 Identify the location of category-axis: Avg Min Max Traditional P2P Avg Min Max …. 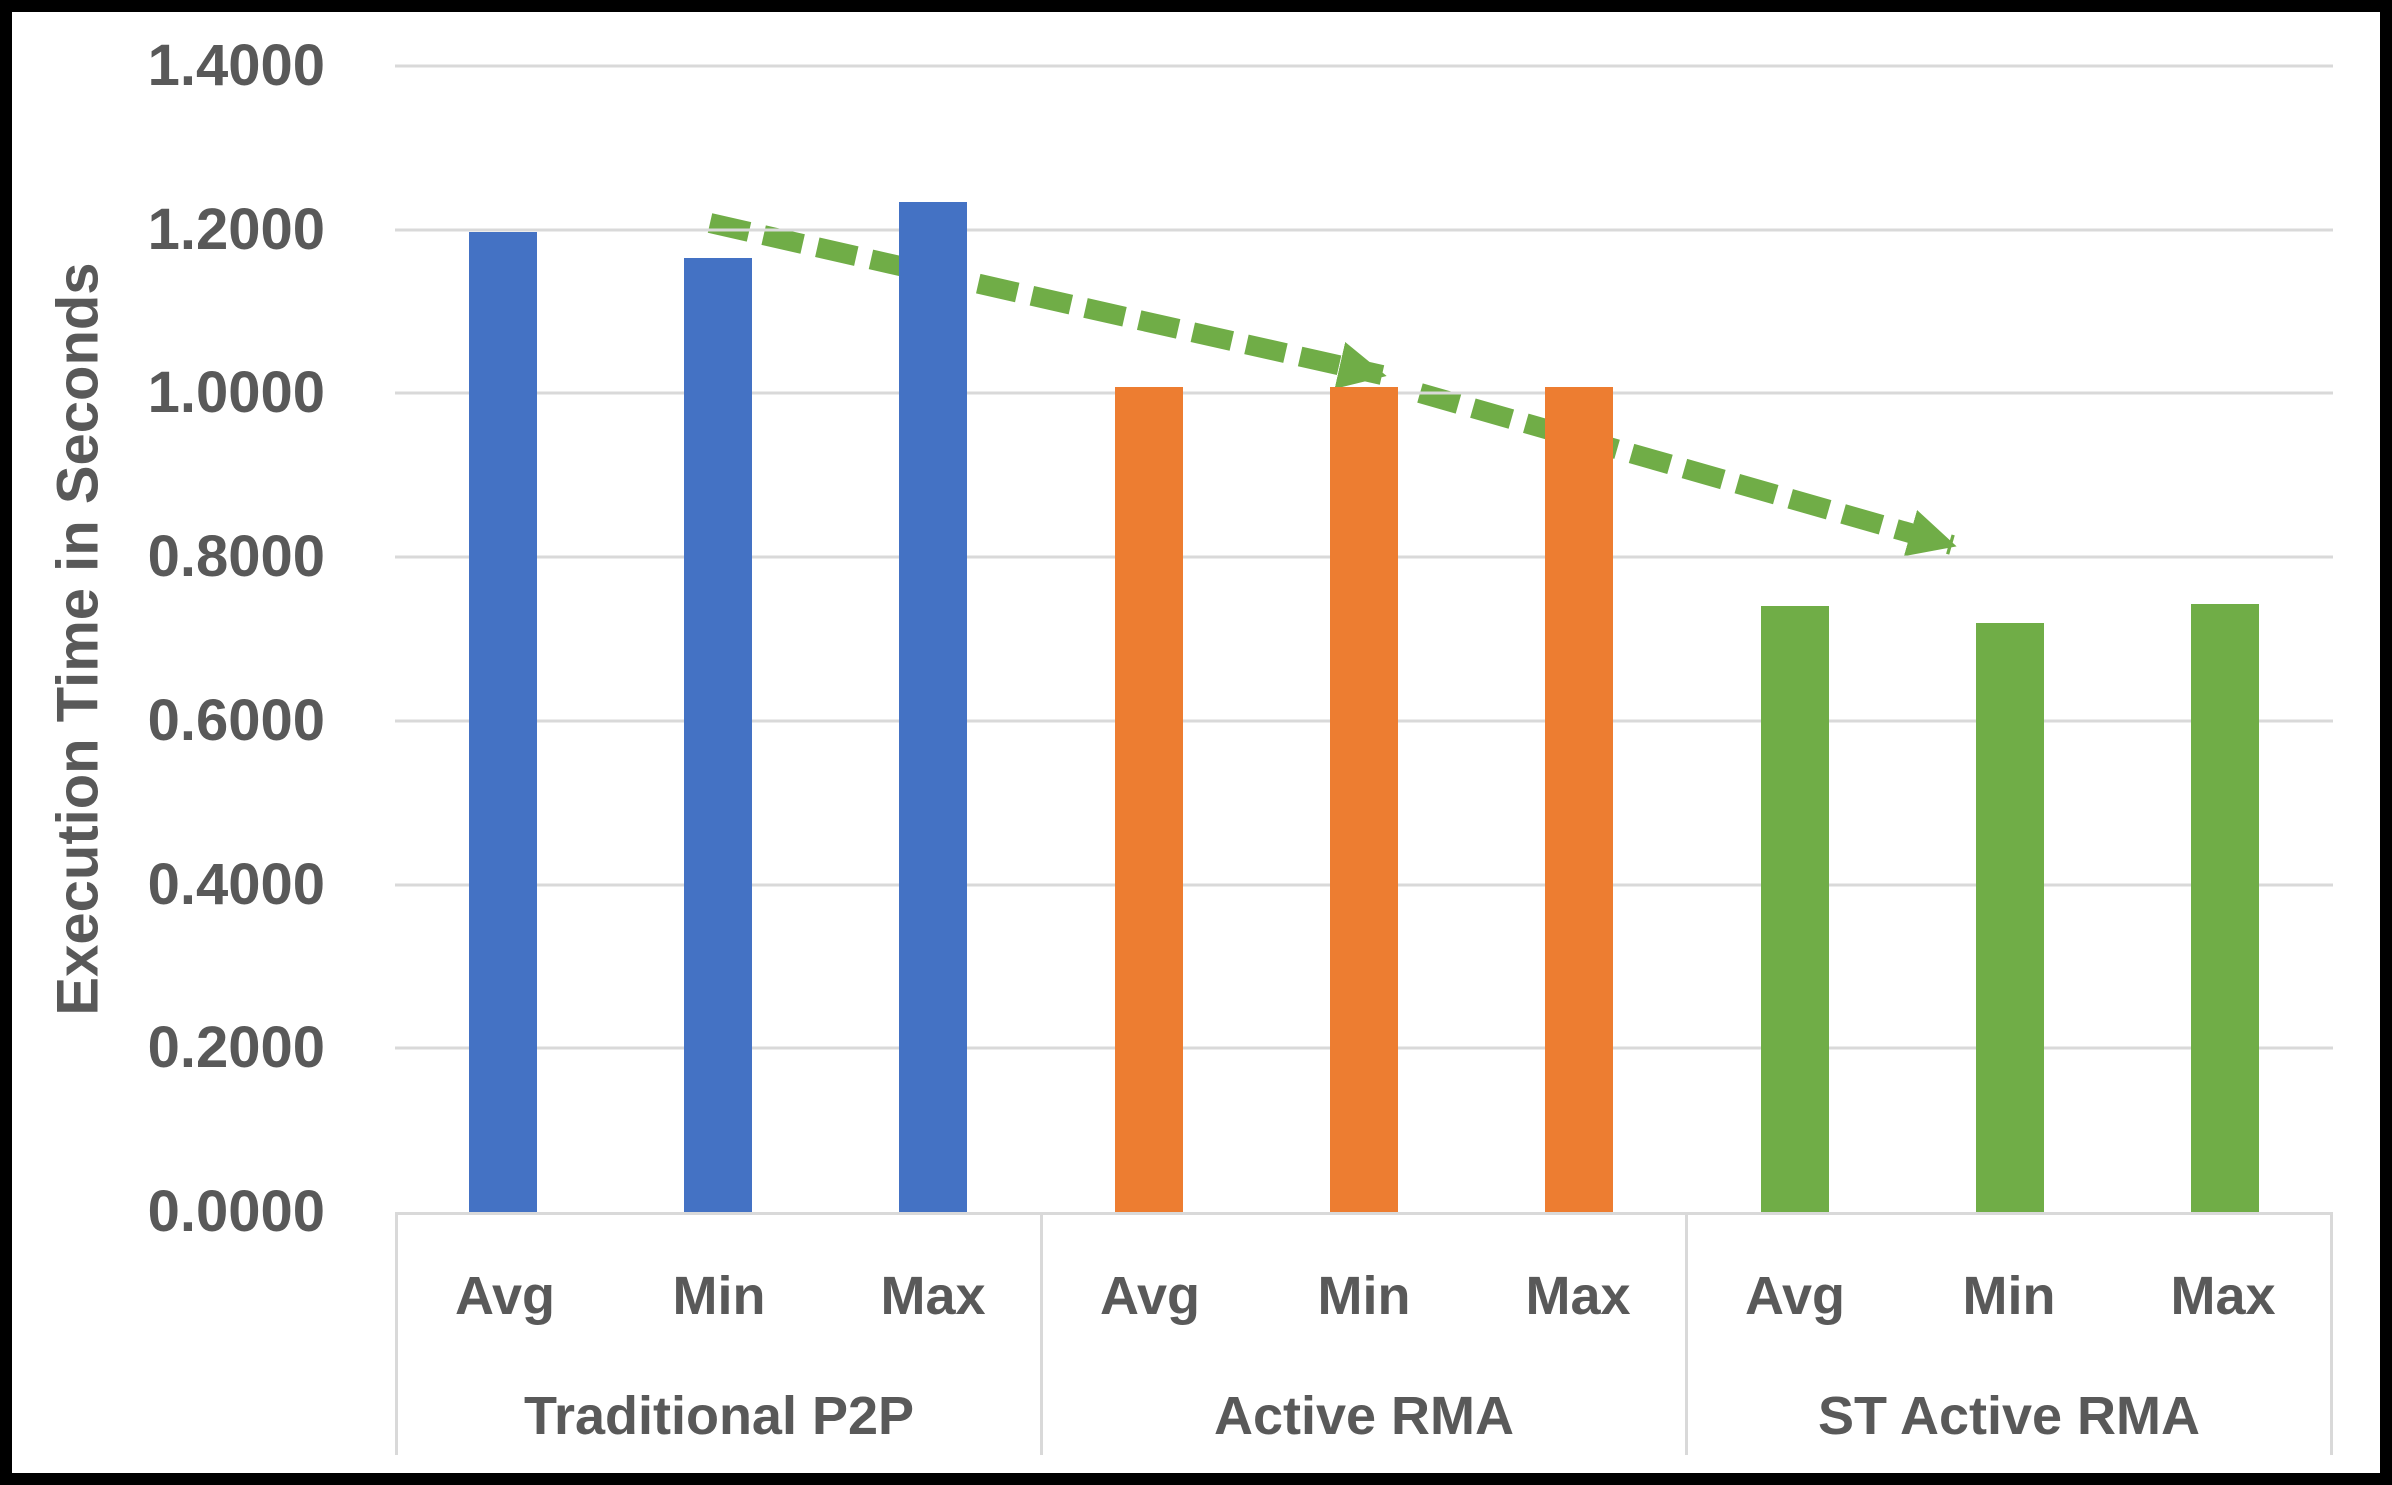
(1364, 1333).